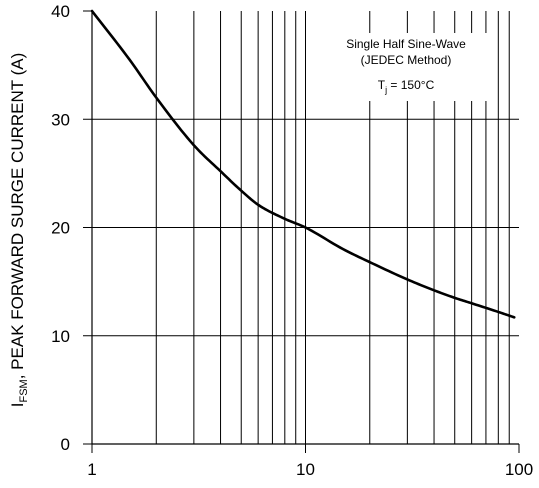 This screenshot has height=488, width=539. What do you see at coordinates (60, 11) in the screenshot?
I see `y-tick-label: 40` at bounding box center [60, 11].